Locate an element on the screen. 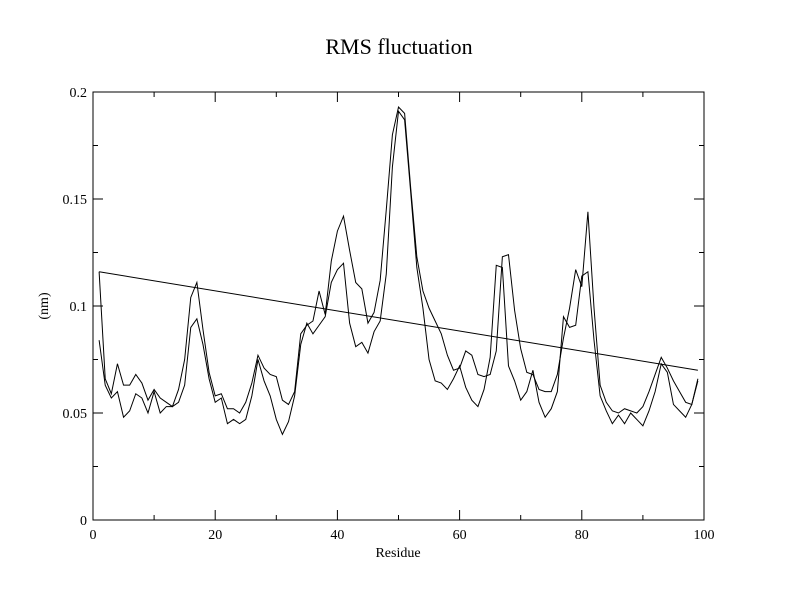 This screenshot has height=612, width=792. x-tick-label: 40 is located at coordinates (337, 535).